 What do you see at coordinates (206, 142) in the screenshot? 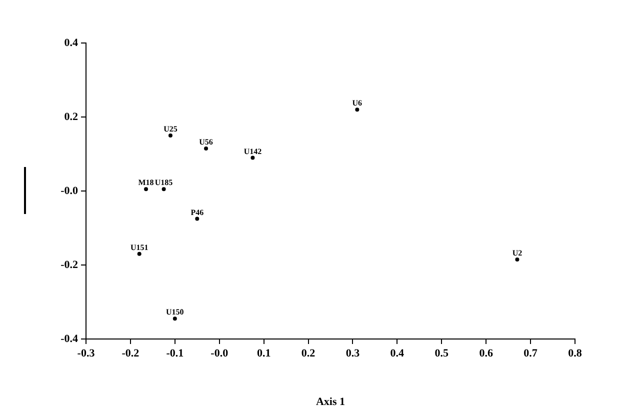
I see `data-label: U56` at bounding box center [206, 142].